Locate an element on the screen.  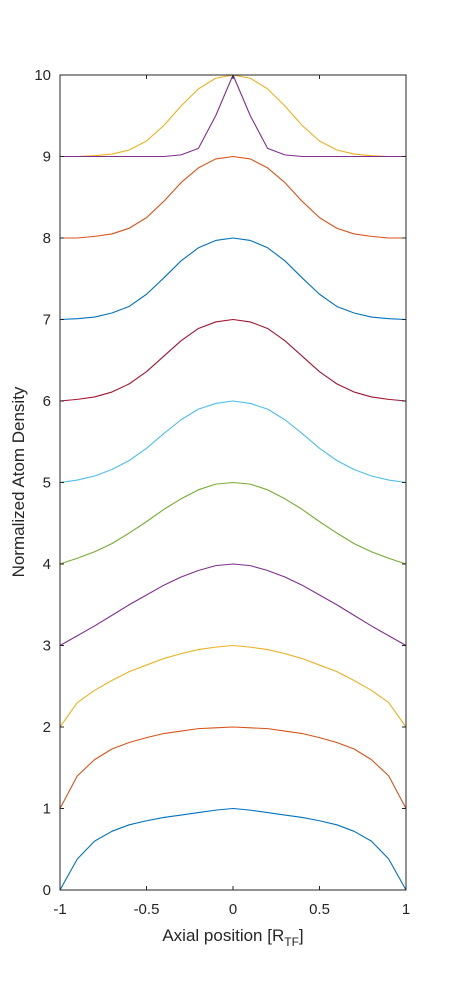
y-tick-label: 0 is located at coordinates (47, 890).